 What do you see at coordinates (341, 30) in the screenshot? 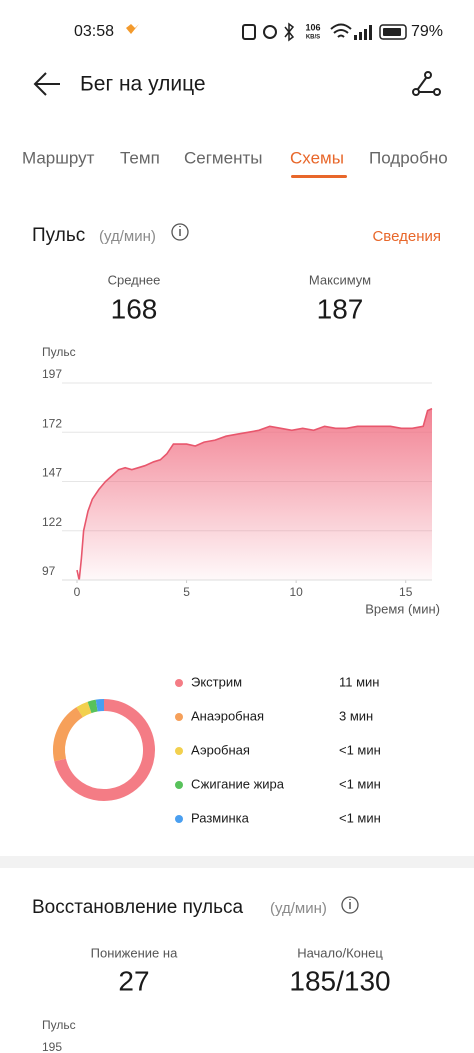
I see `wifi-icon` at bounding box center [341, 30].